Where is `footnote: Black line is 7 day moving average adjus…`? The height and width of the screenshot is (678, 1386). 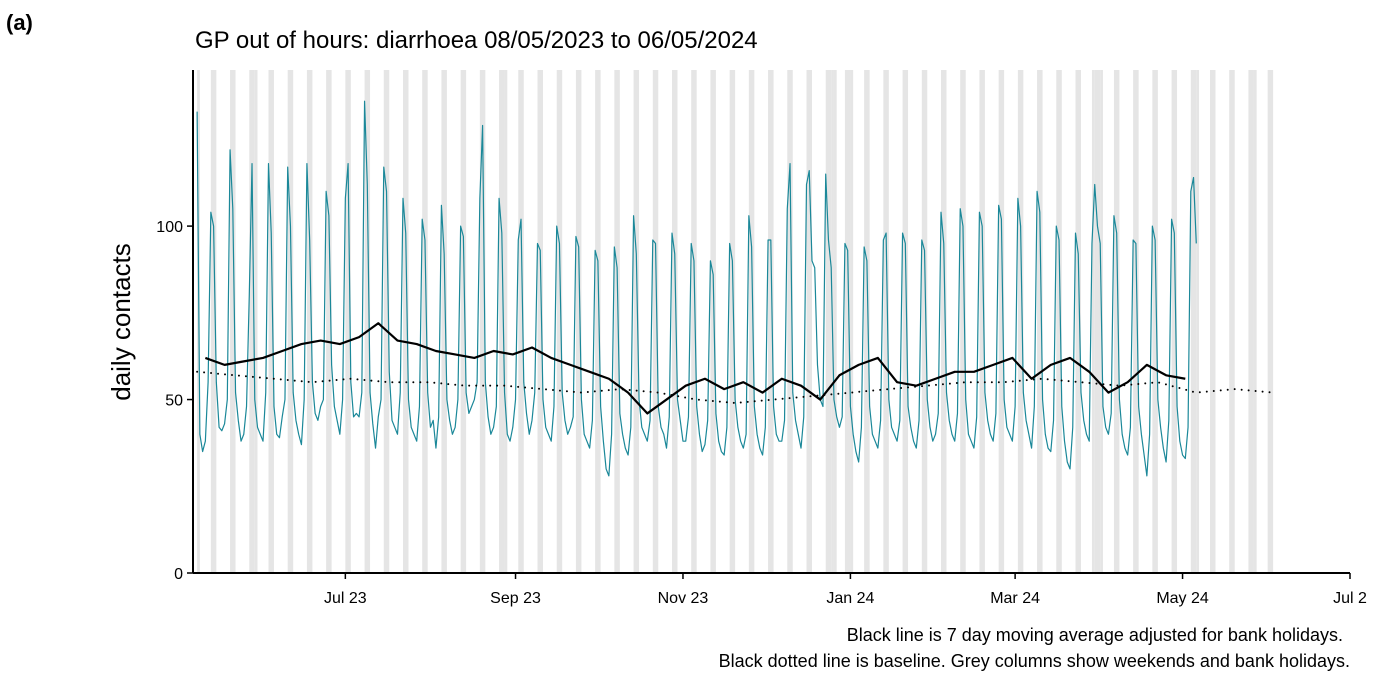 footnote: Black line is 7 day moving average adjus… is located at coordinates (1095, 635).